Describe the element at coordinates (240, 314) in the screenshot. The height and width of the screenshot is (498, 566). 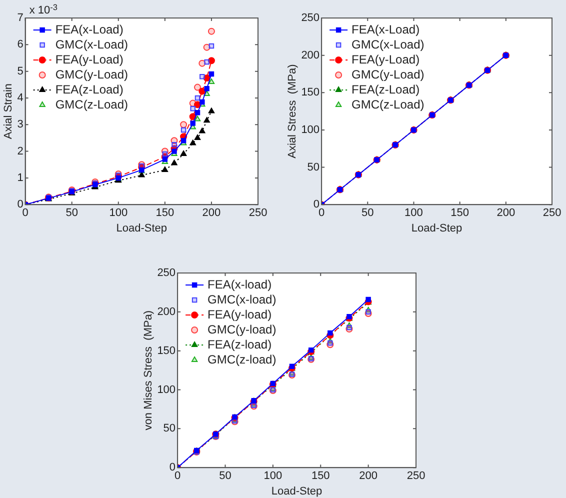
I see `legend-label: FEA(y-load)` at that location.